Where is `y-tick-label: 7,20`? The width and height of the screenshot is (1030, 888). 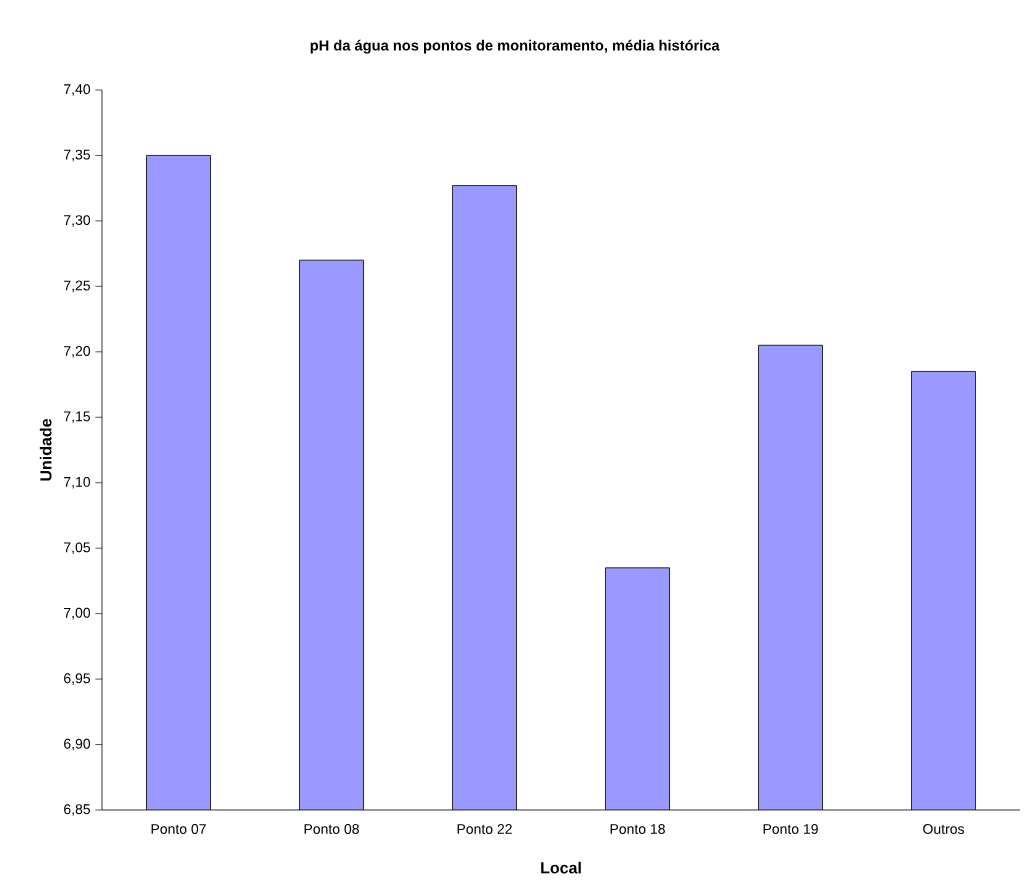 y-tick-label: 7,20 is located at coordinates (77, 352).